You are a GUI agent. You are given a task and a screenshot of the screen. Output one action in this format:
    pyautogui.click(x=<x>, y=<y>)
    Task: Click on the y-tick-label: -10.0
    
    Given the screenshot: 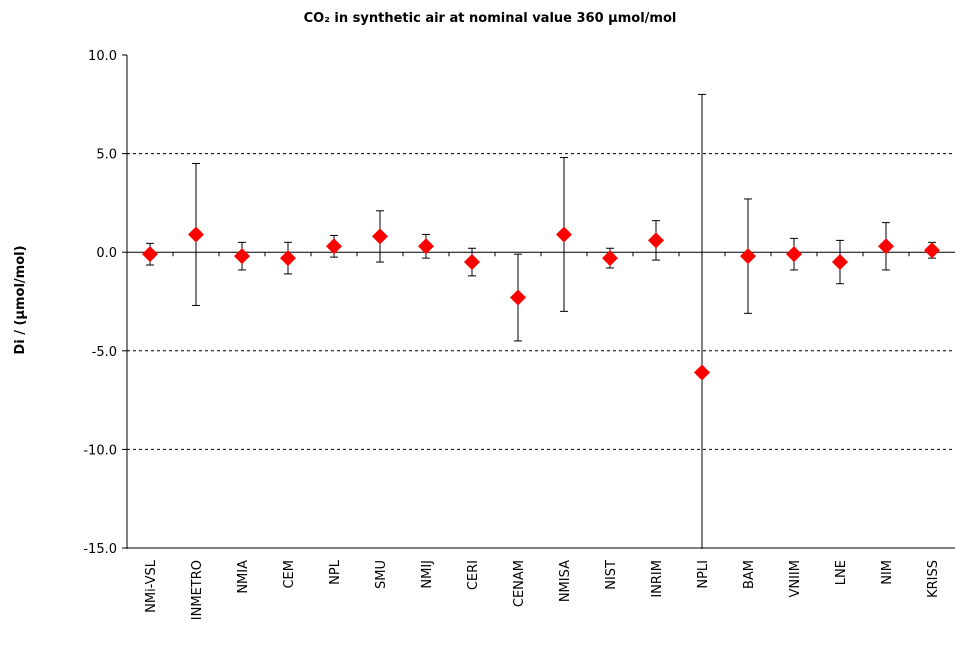 What is the action you would take?
    pyautogui.click(x=100, y=450)
    